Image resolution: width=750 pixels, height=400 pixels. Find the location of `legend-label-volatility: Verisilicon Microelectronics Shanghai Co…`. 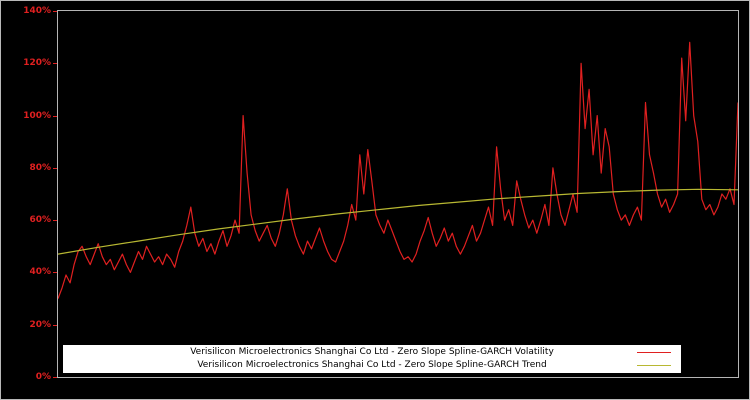

legend-label-volatility: Verisilicon Microelectronics Shanghai Co… is located at coordinates (372, 352).